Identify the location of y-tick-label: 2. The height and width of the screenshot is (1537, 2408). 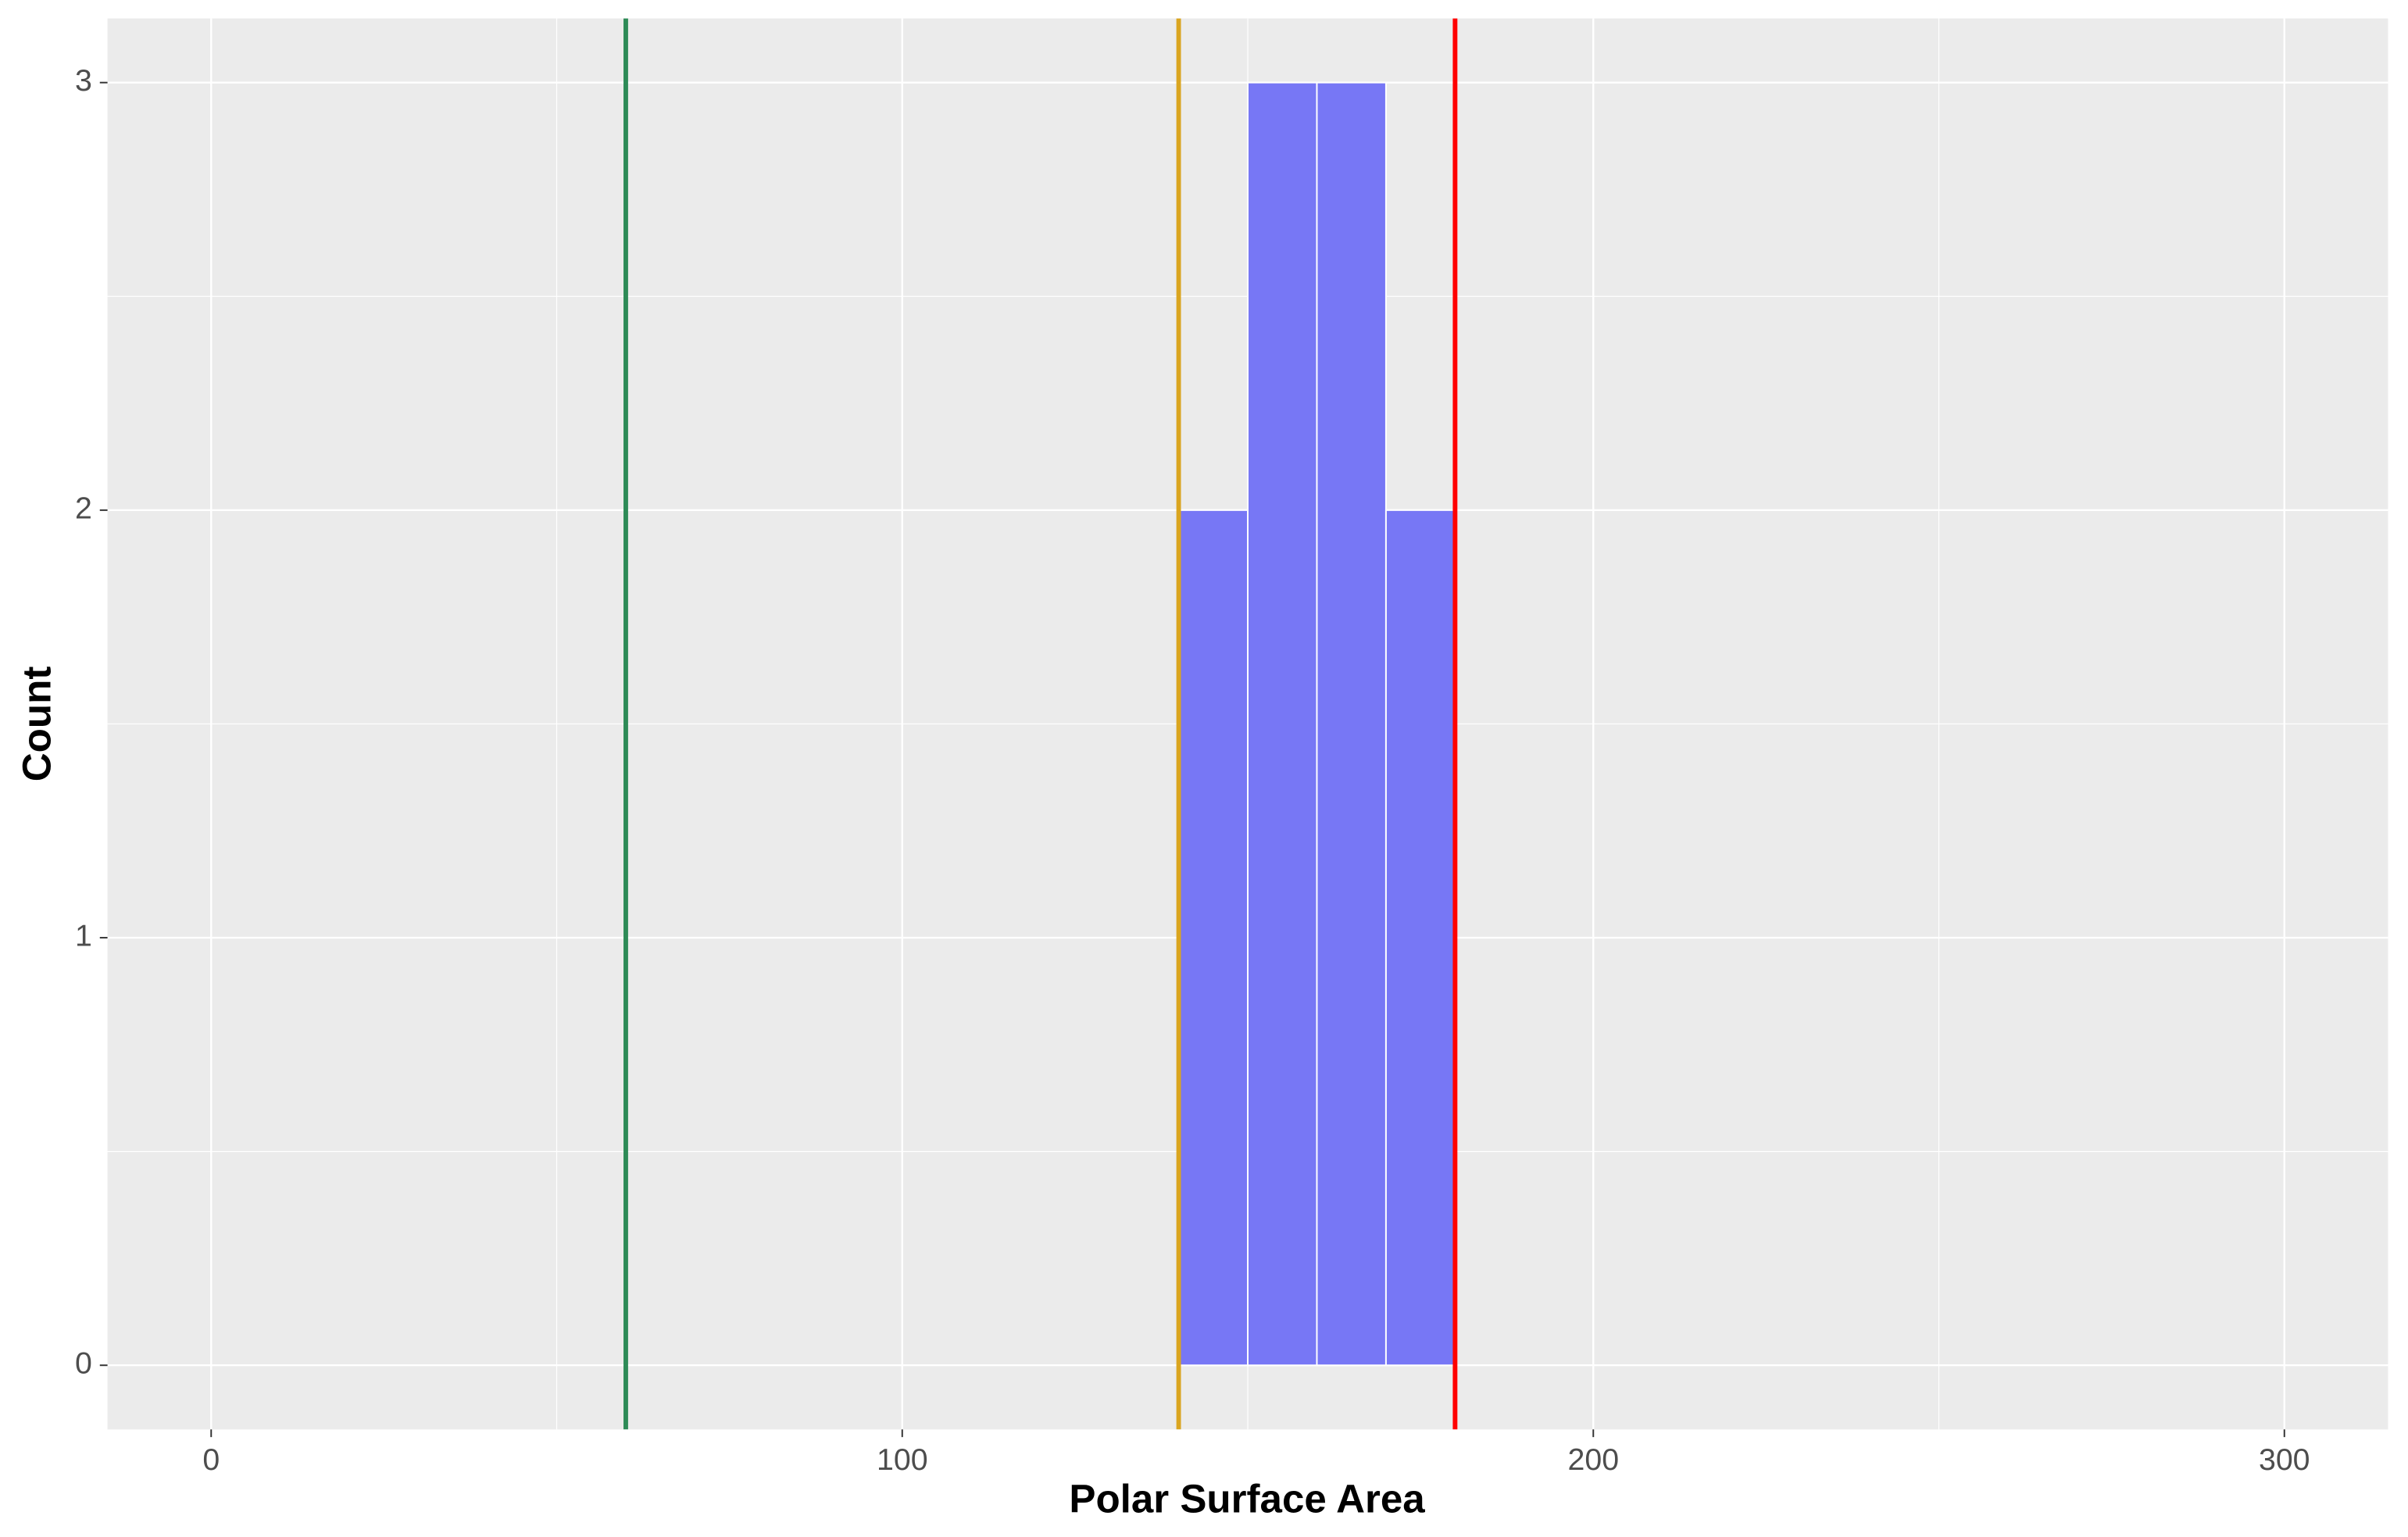
(83, 508).